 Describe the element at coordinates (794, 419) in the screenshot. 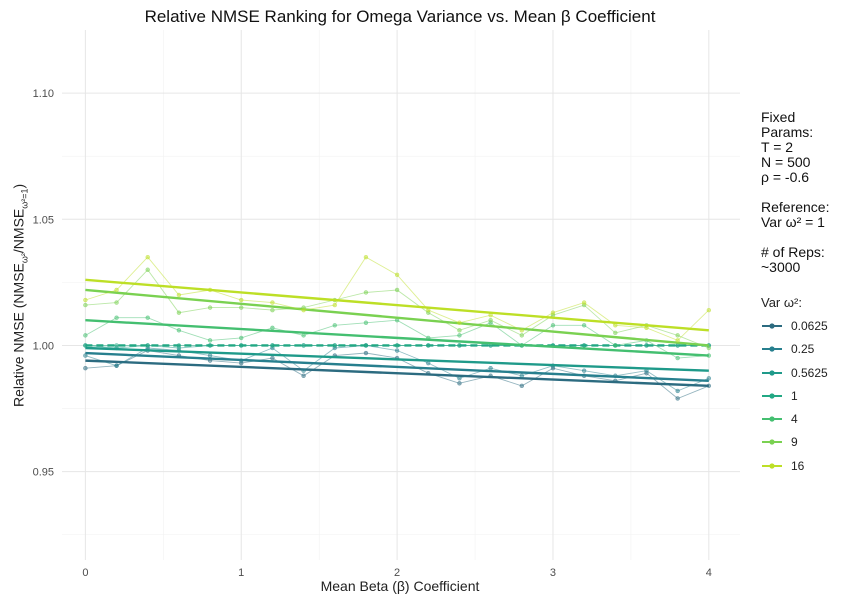

I see `legend-label: 4` at that location.